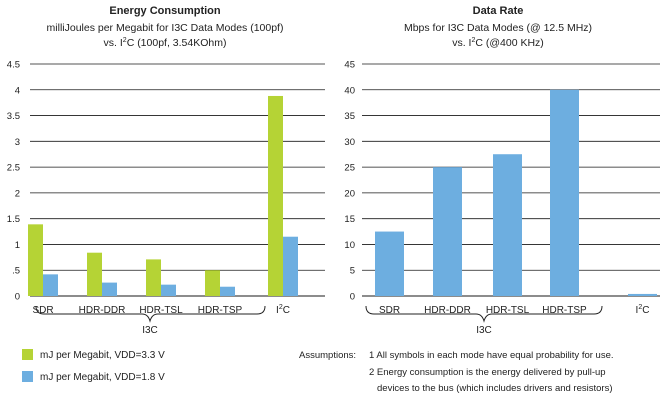  I want to click on chart1-y-tick-label: 0, so click(17, 297).